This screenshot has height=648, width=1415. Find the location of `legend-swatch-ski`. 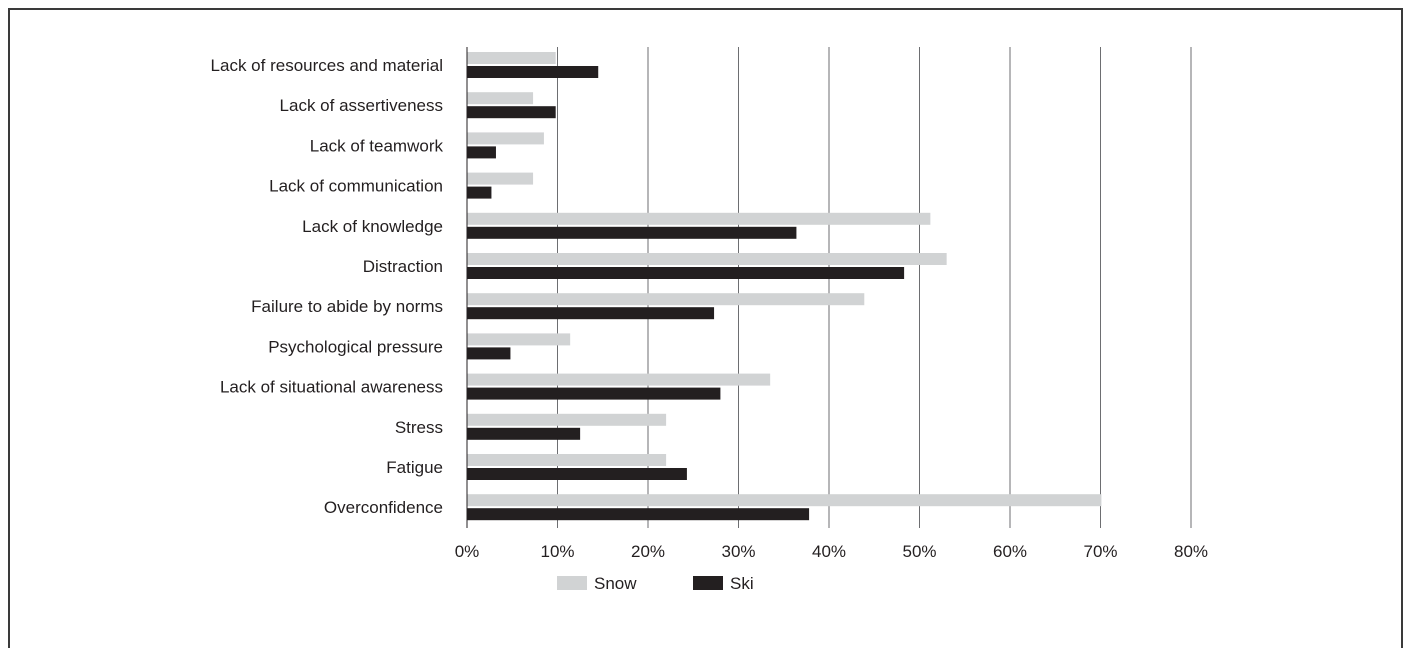

legend-swatch-ski is located at coordinates (708, 583).